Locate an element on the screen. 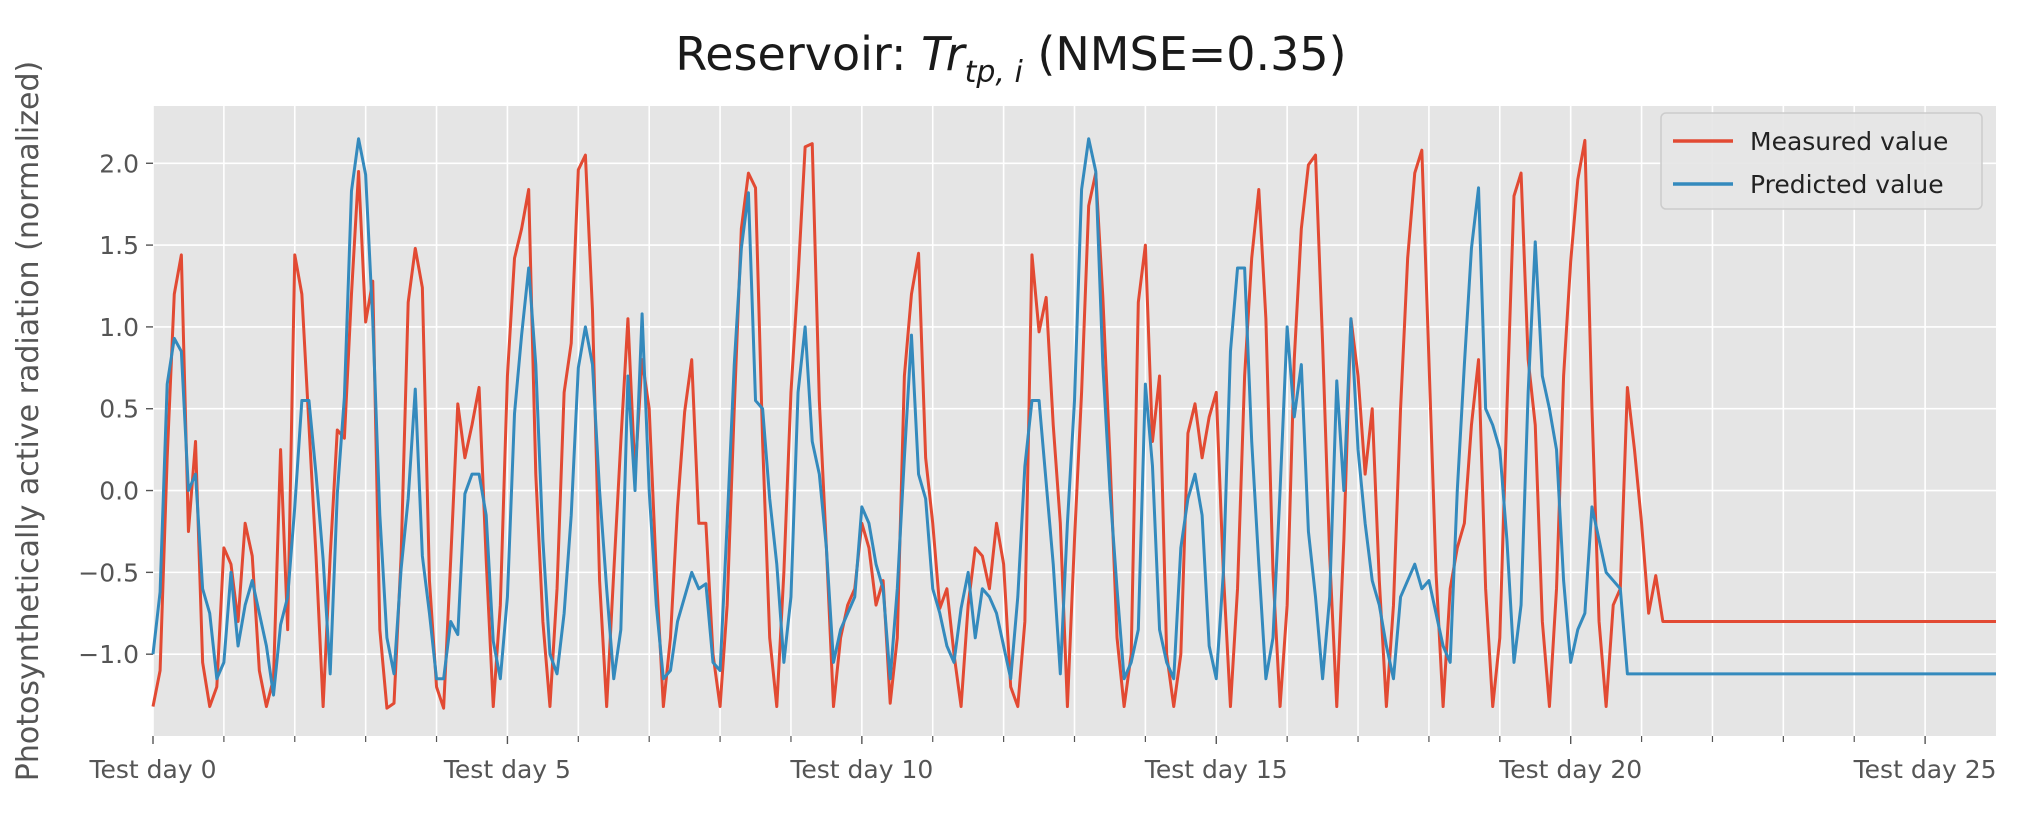 Image resolution: width=2022 pixels, height=840 pixels. y-tick-label: 2.0 is located at coordinates (119, 163).